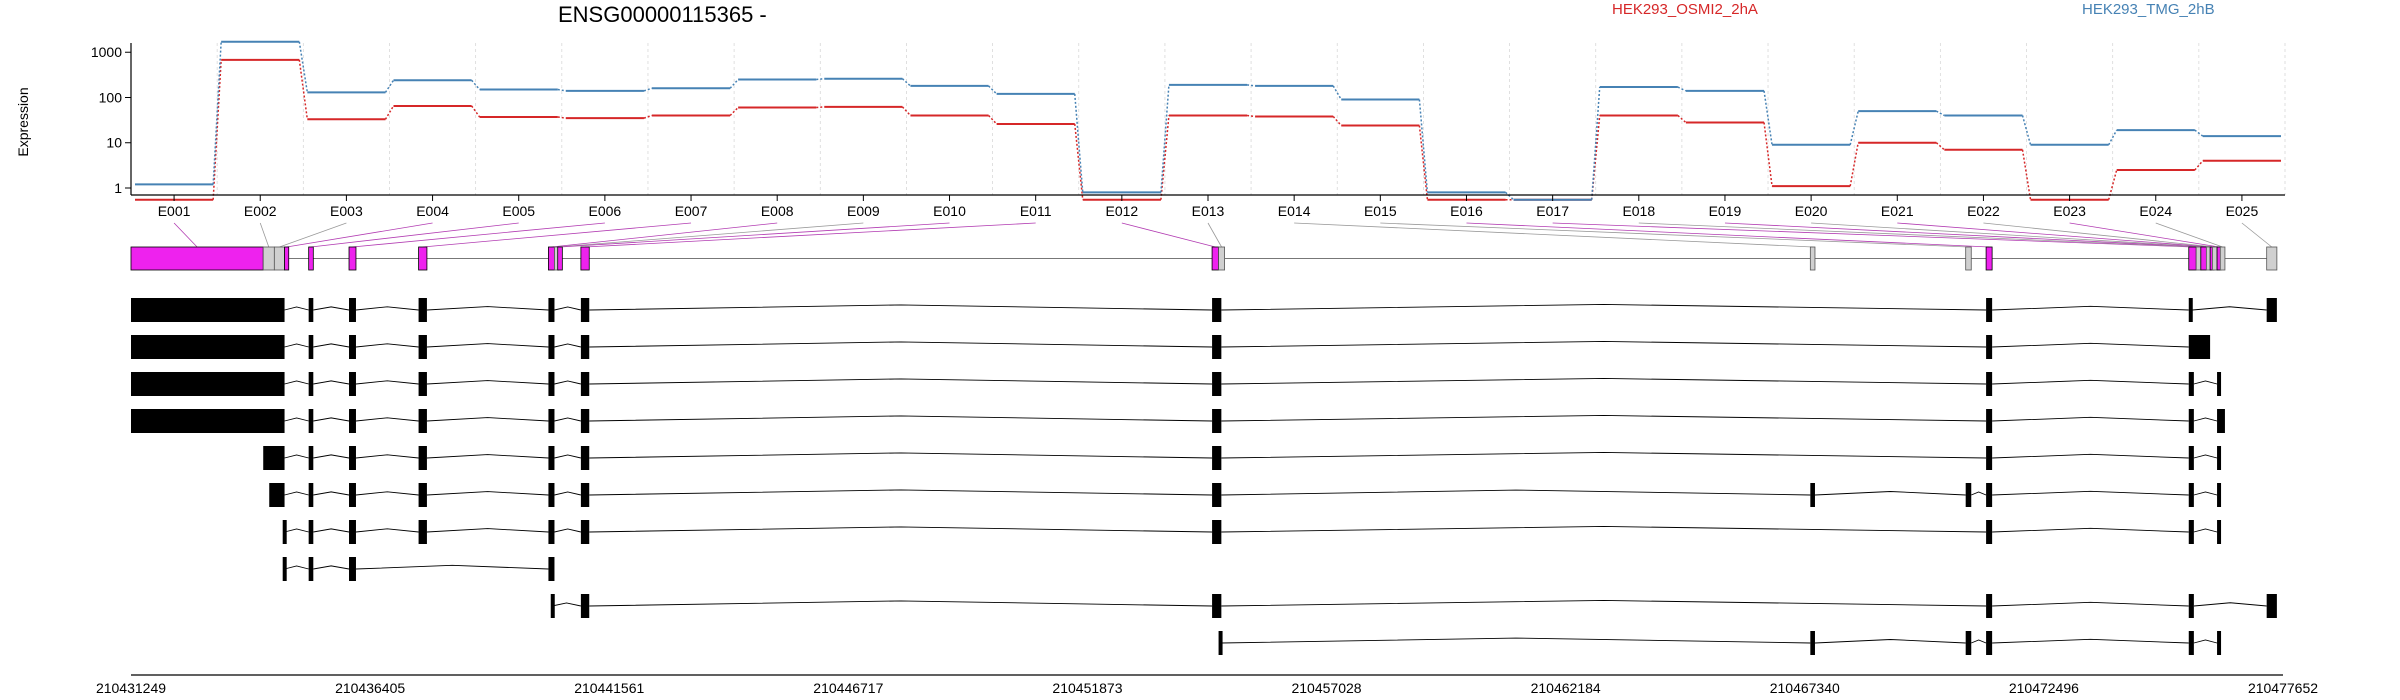 The height and width of the screenshot is (700, 2400). What do you see at coordinates (2192, 258) in the screenshot?
I see `exon-E017` at bounding box center [2192, 258].